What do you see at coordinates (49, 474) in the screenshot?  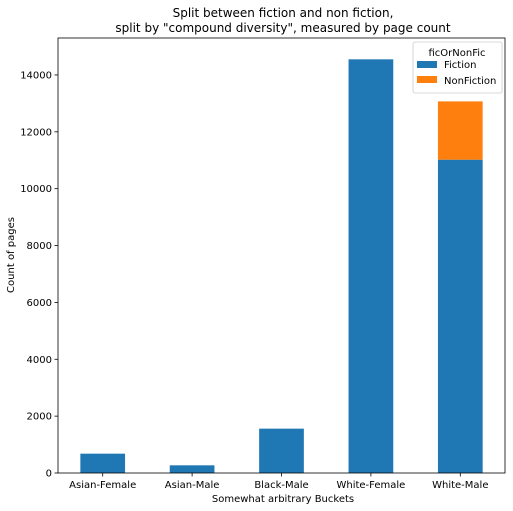 I see `y-tick-label: 0` at bounding box center [49, 474].